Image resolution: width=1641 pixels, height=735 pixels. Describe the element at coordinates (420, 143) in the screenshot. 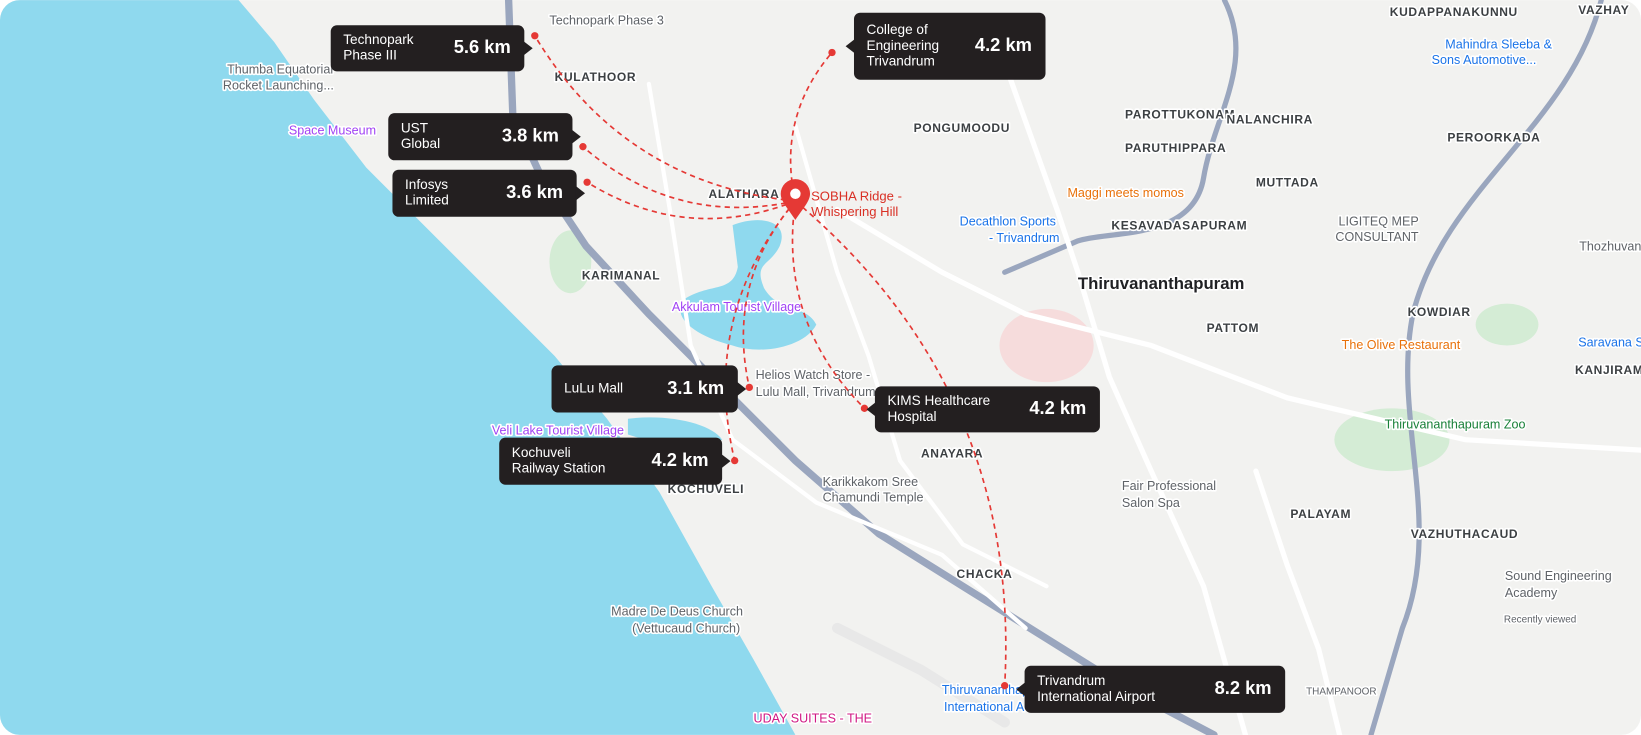

I see `destination-name: Global` at that location.